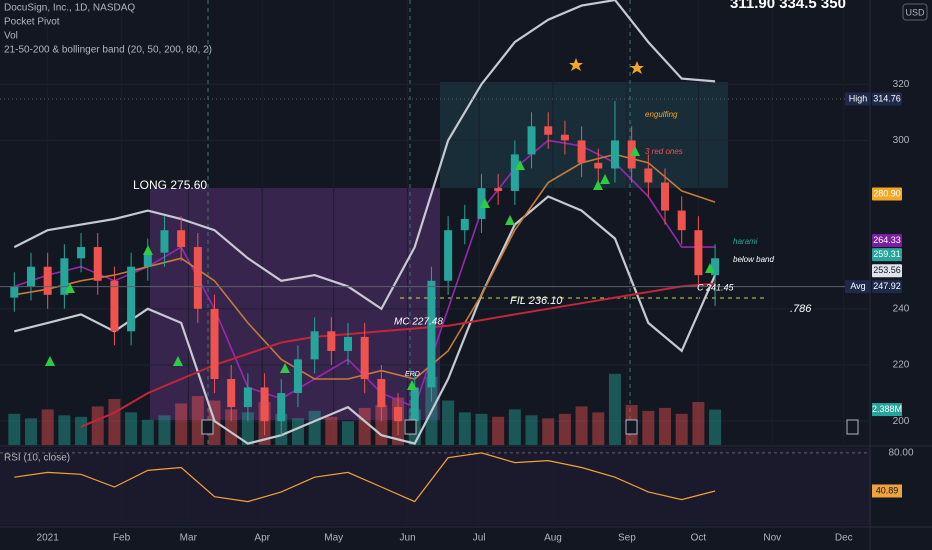 This screenshot has width=932, height=550. What do you see at coordinates (37, 458) in the screenshot?
I see `rsi-title: RSI (10, close)` at bounding box center [37, 458].